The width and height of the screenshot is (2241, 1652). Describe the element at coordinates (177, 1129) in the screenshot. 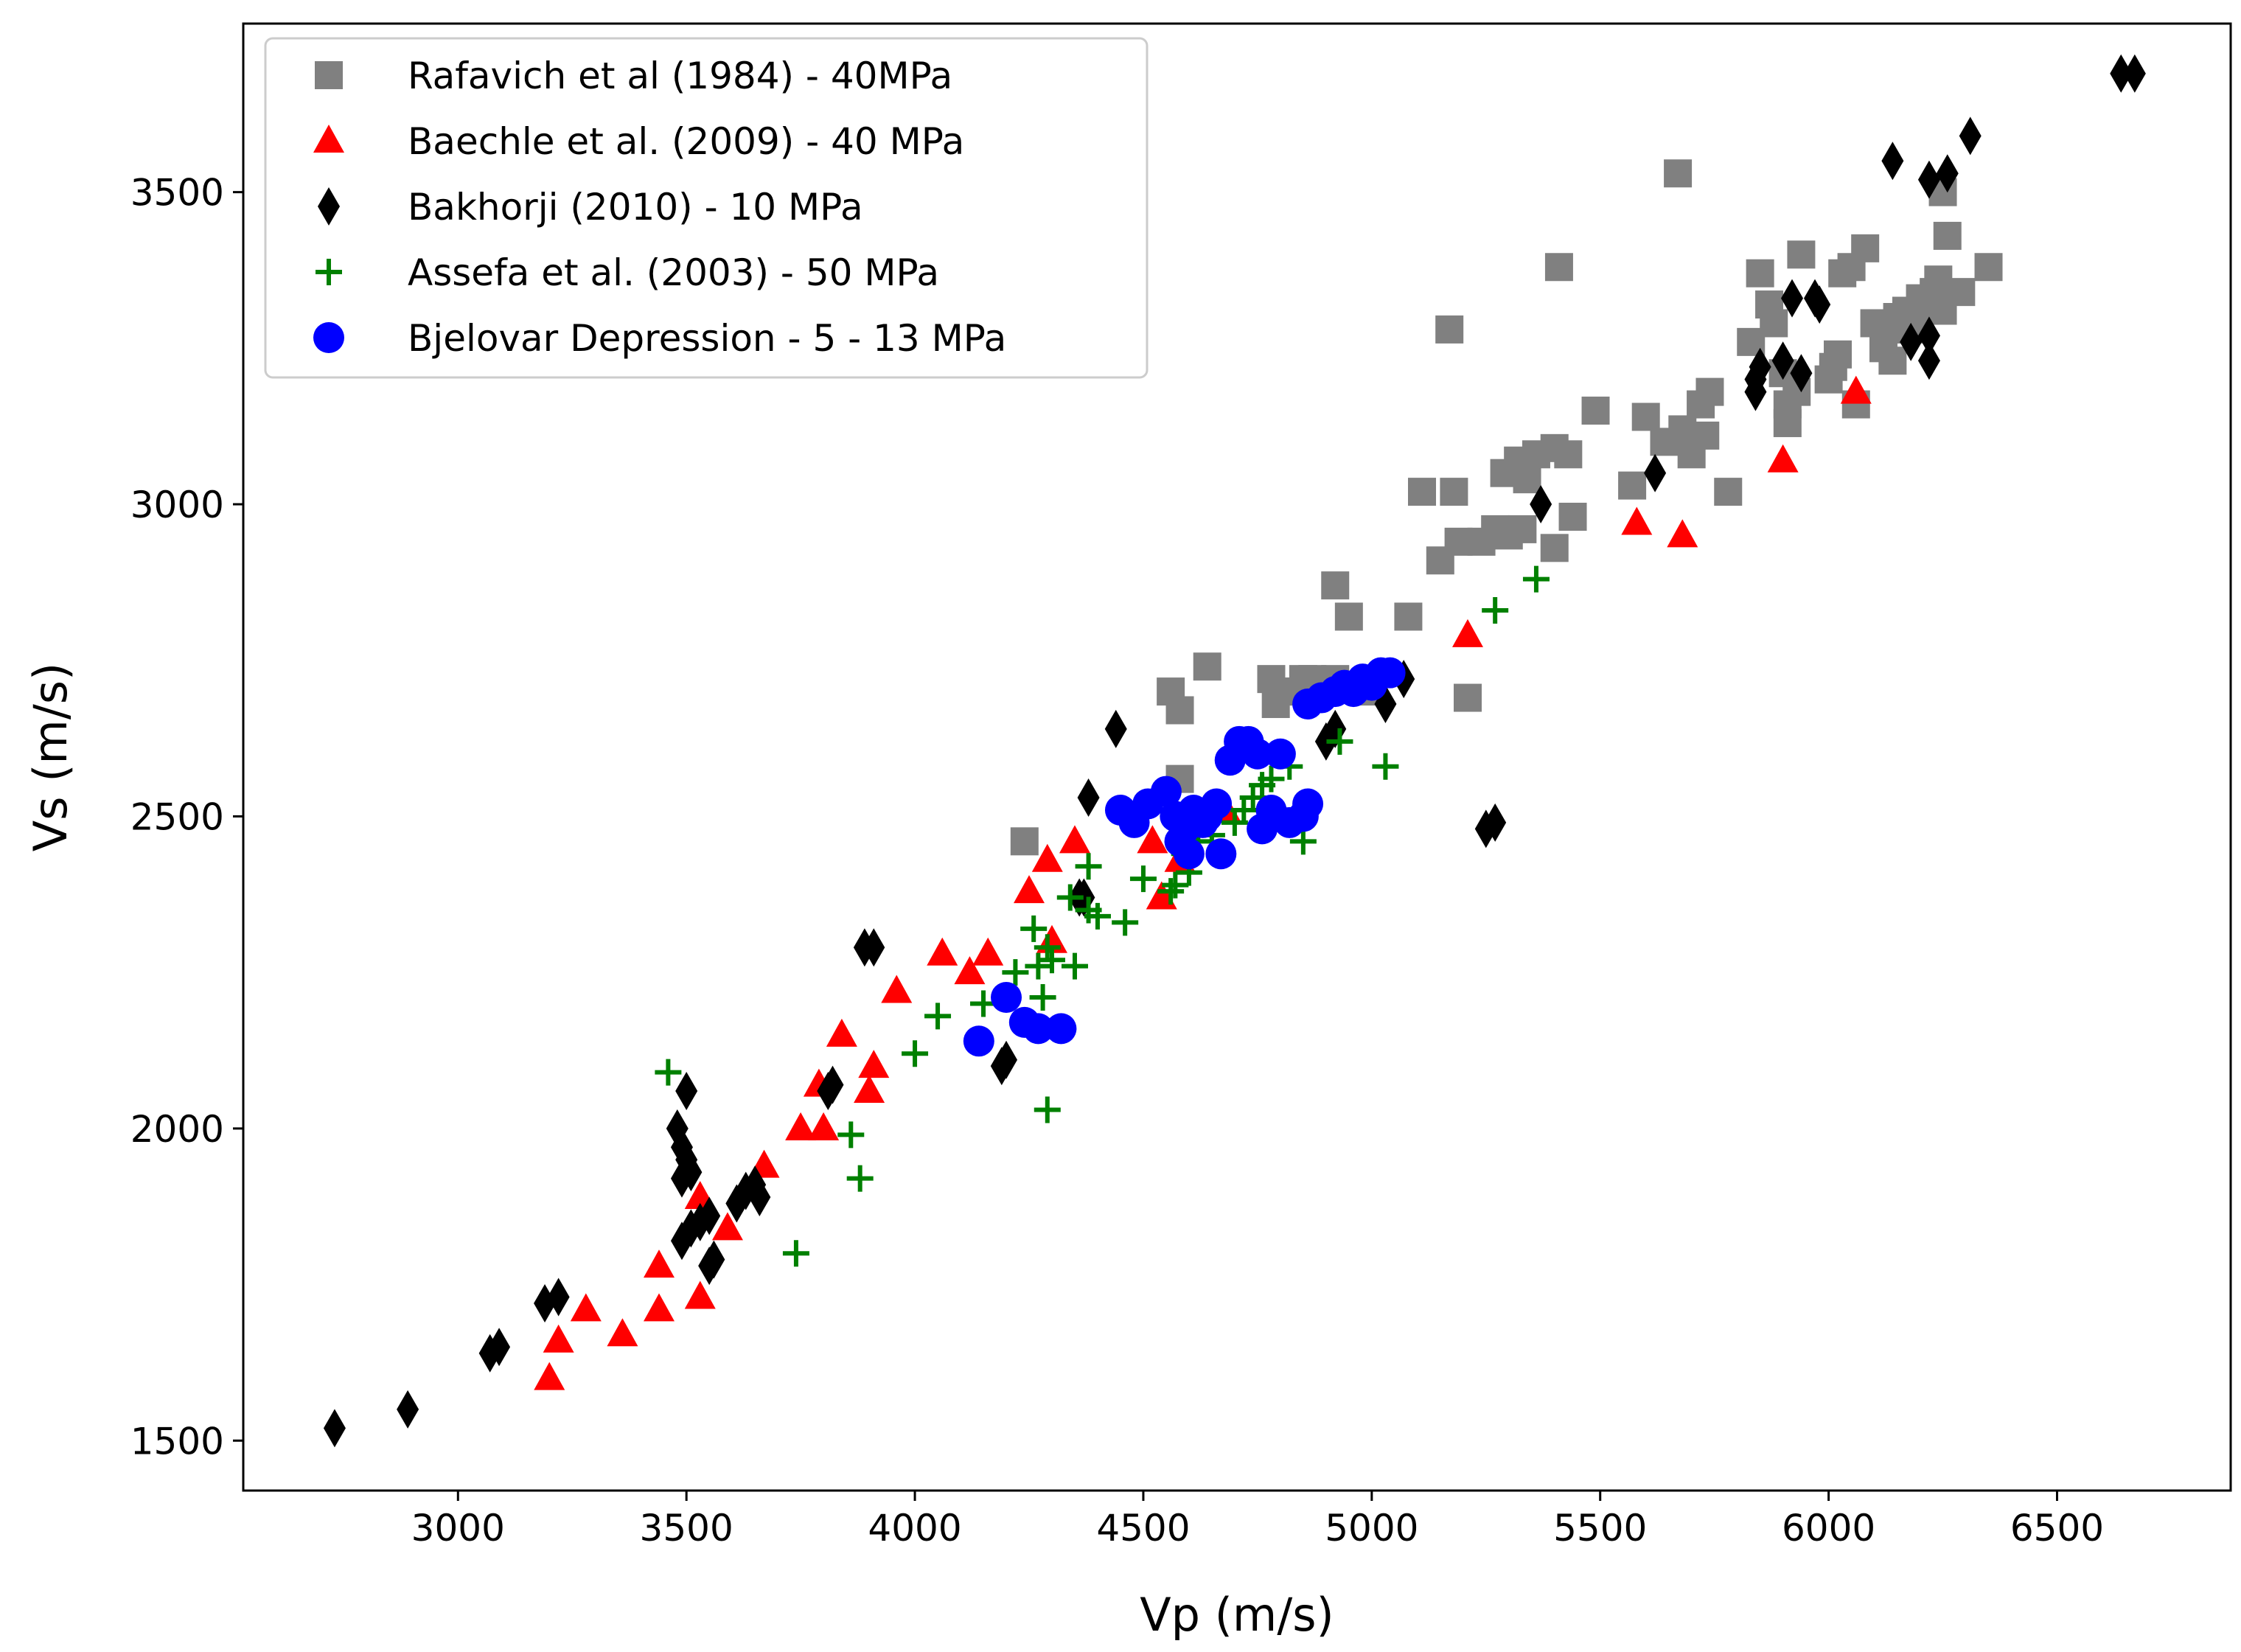

I see `y-tick-label: 2000` at that location.